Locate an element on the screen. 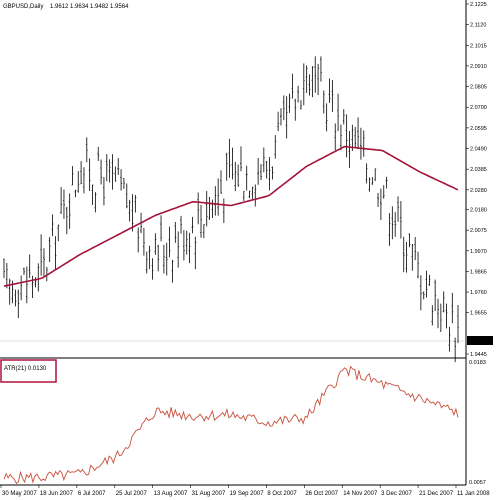 Image resolution: width=496 pixels, height=500 pixels. ohlc-label: 1.9612 1.9634 1.9482 1.9564 is located at coordinates (89, 7).